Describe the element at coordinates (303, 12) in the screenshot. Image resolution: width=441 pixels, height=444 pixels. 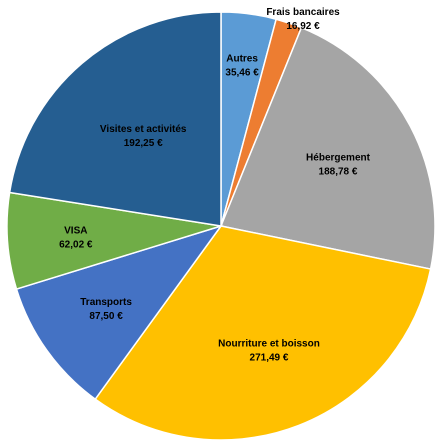
I see `slice-category-label: Frais bancaires` at that location.